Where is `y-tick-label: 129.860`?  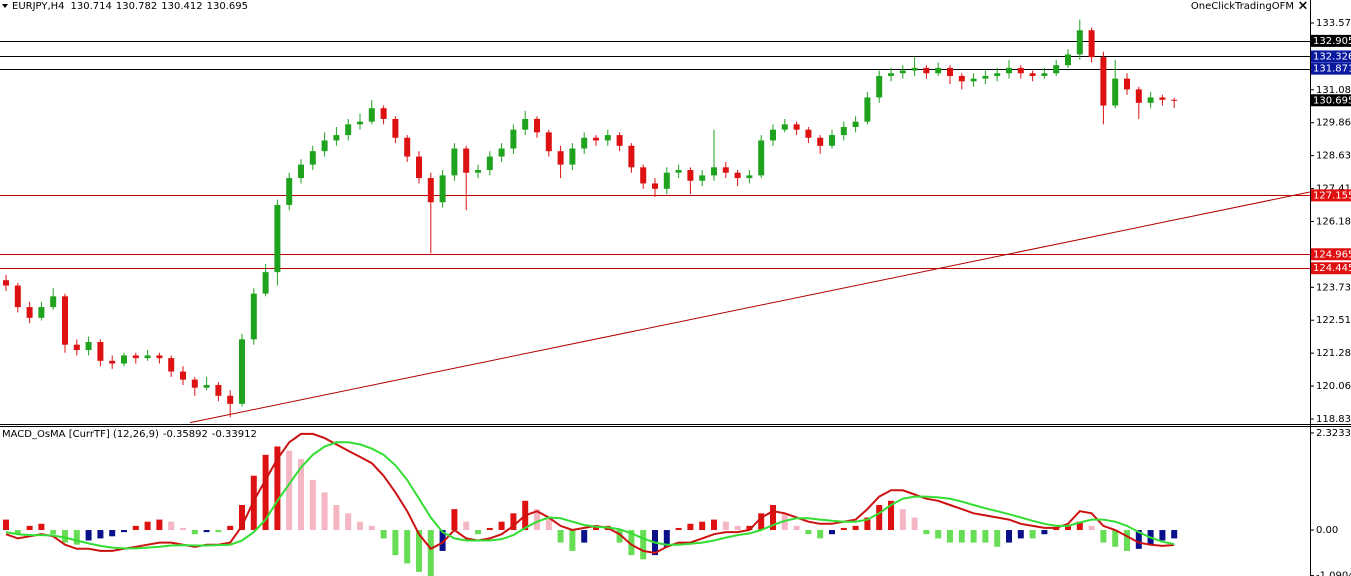
y-tick-label: 129.860 is located at coordinates (1333, 123).